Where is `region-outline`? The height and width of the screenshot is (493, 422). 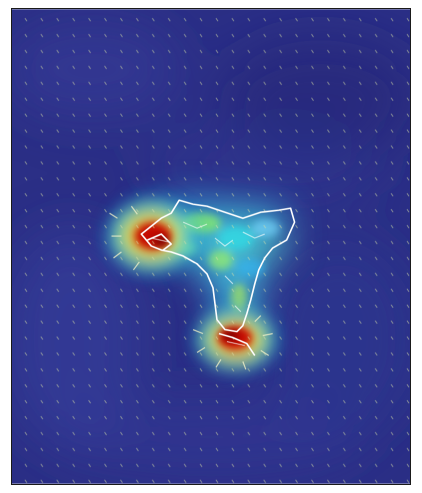
region-outline is located at coordinates (218, 277).